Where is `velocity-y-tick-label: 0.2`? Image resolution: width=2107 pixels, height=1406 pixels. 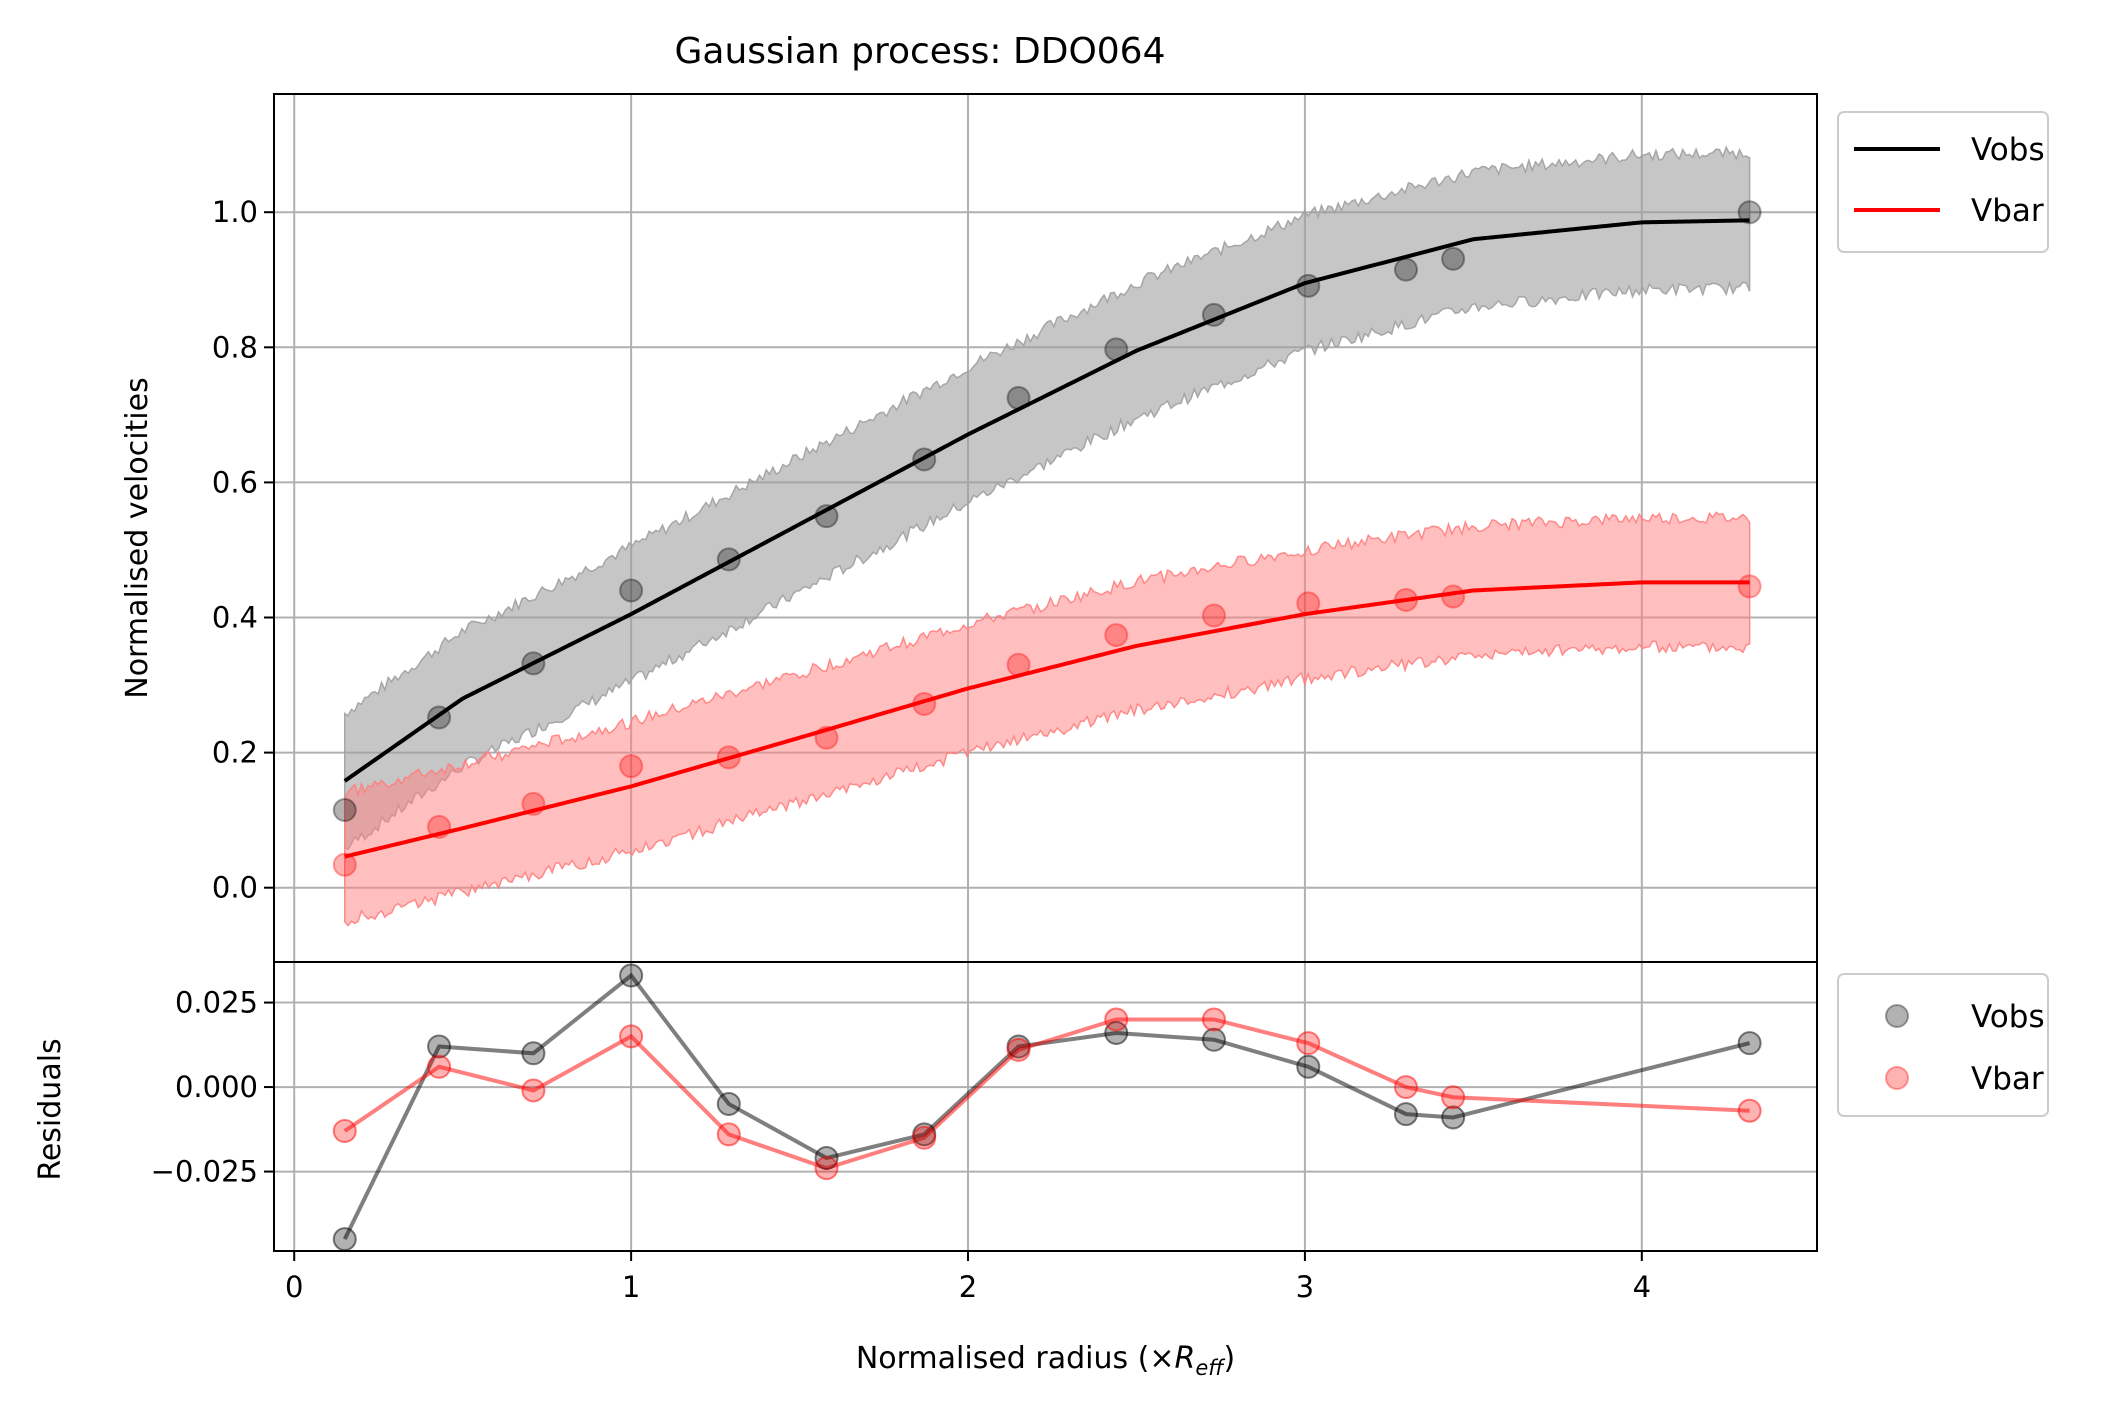
velocity-y-tick-label: 0.2 is located at coordinates (235, 753).